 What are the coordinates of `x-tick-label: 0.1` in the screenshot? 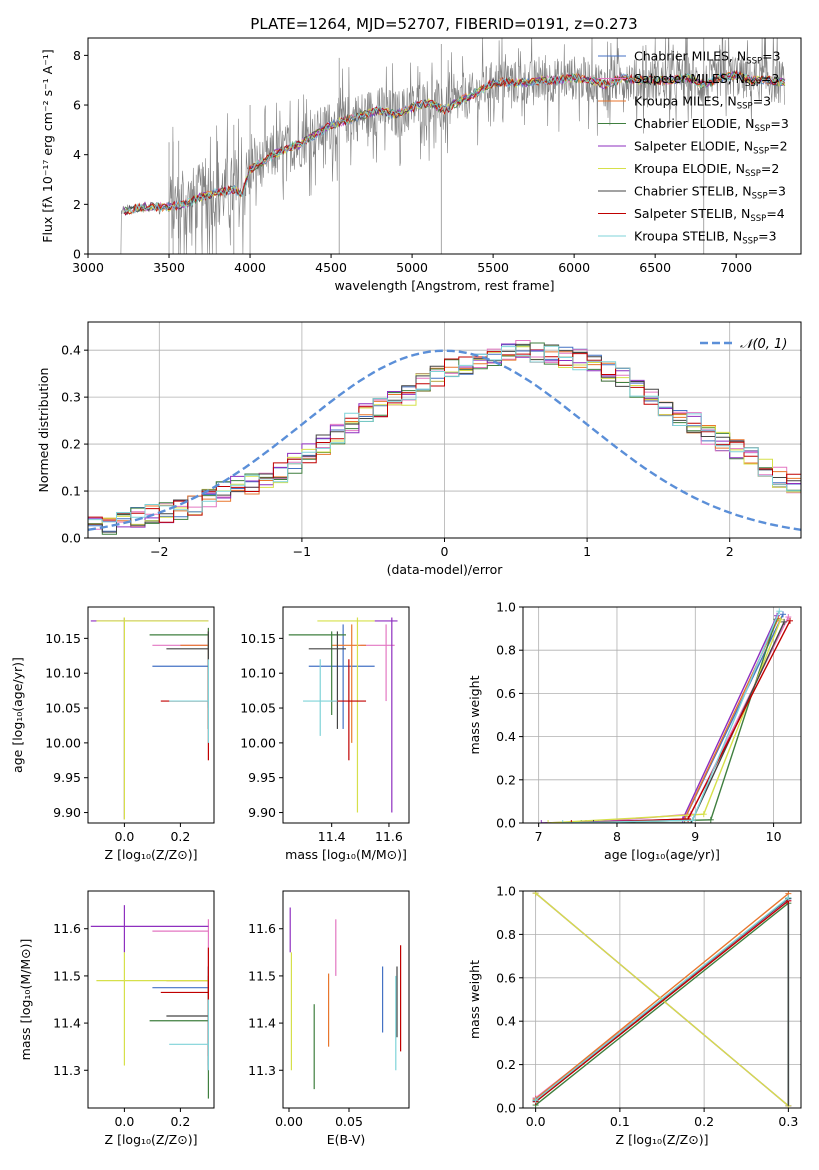 It's located at (620, 1121).